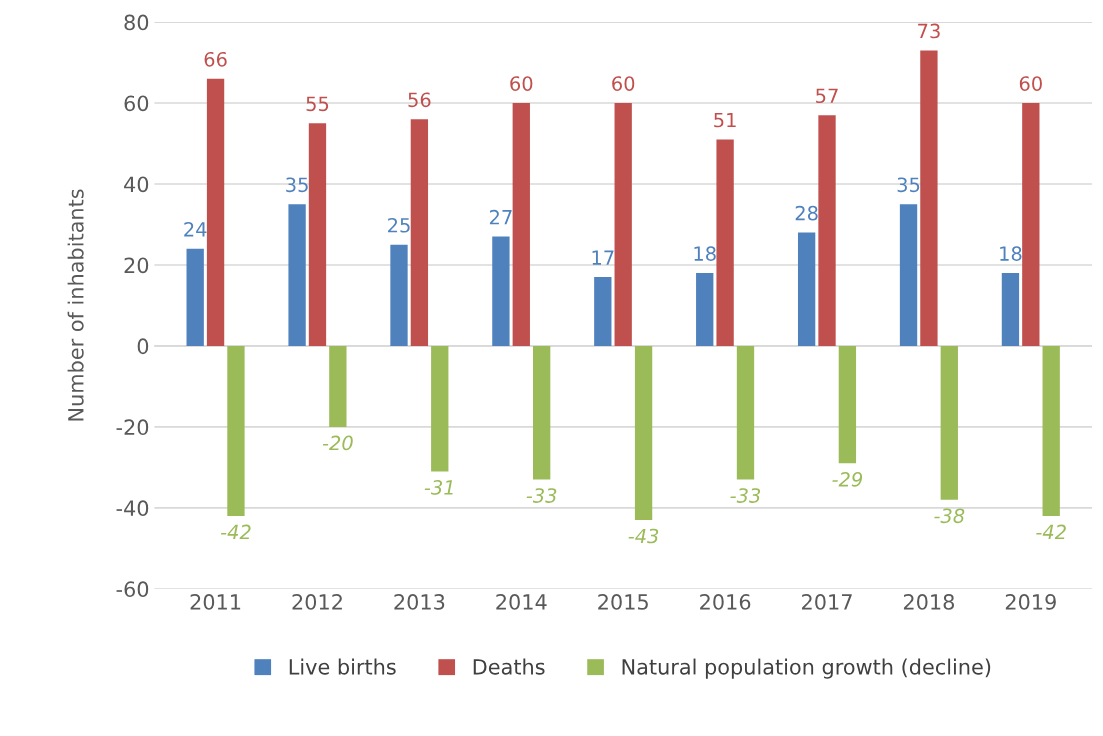  What do you see at coordinates (136, 103) in the screenshot?
I see `y-tick-label: 60` at bounding box center [136, 103].